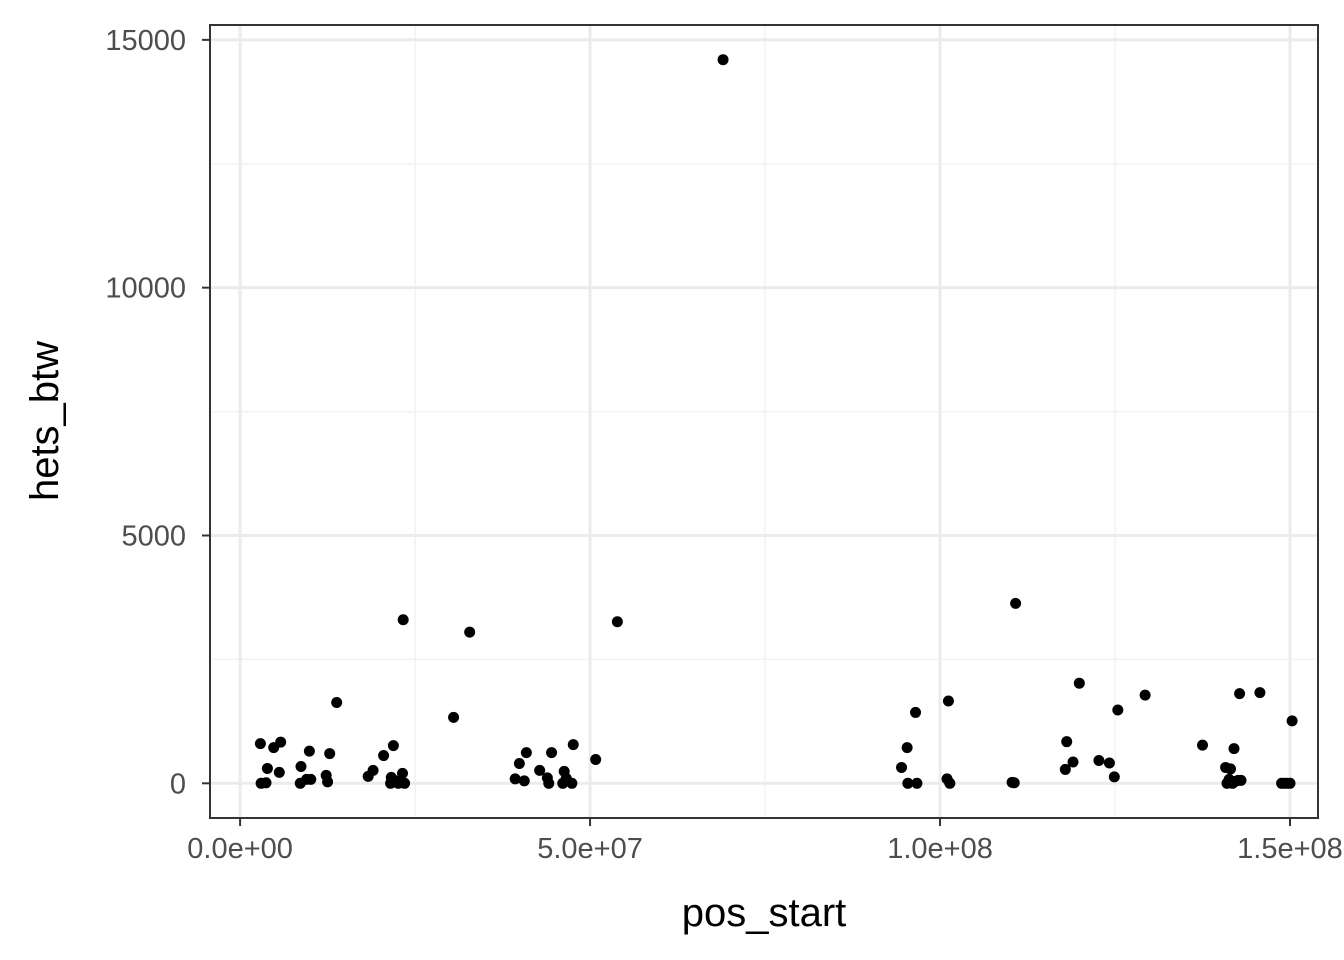 This screenshot has width=1344, height=960. Describe the element at coordinates (153, 536) in the screenshot. I see `y-tick-label: 5000` at that location.